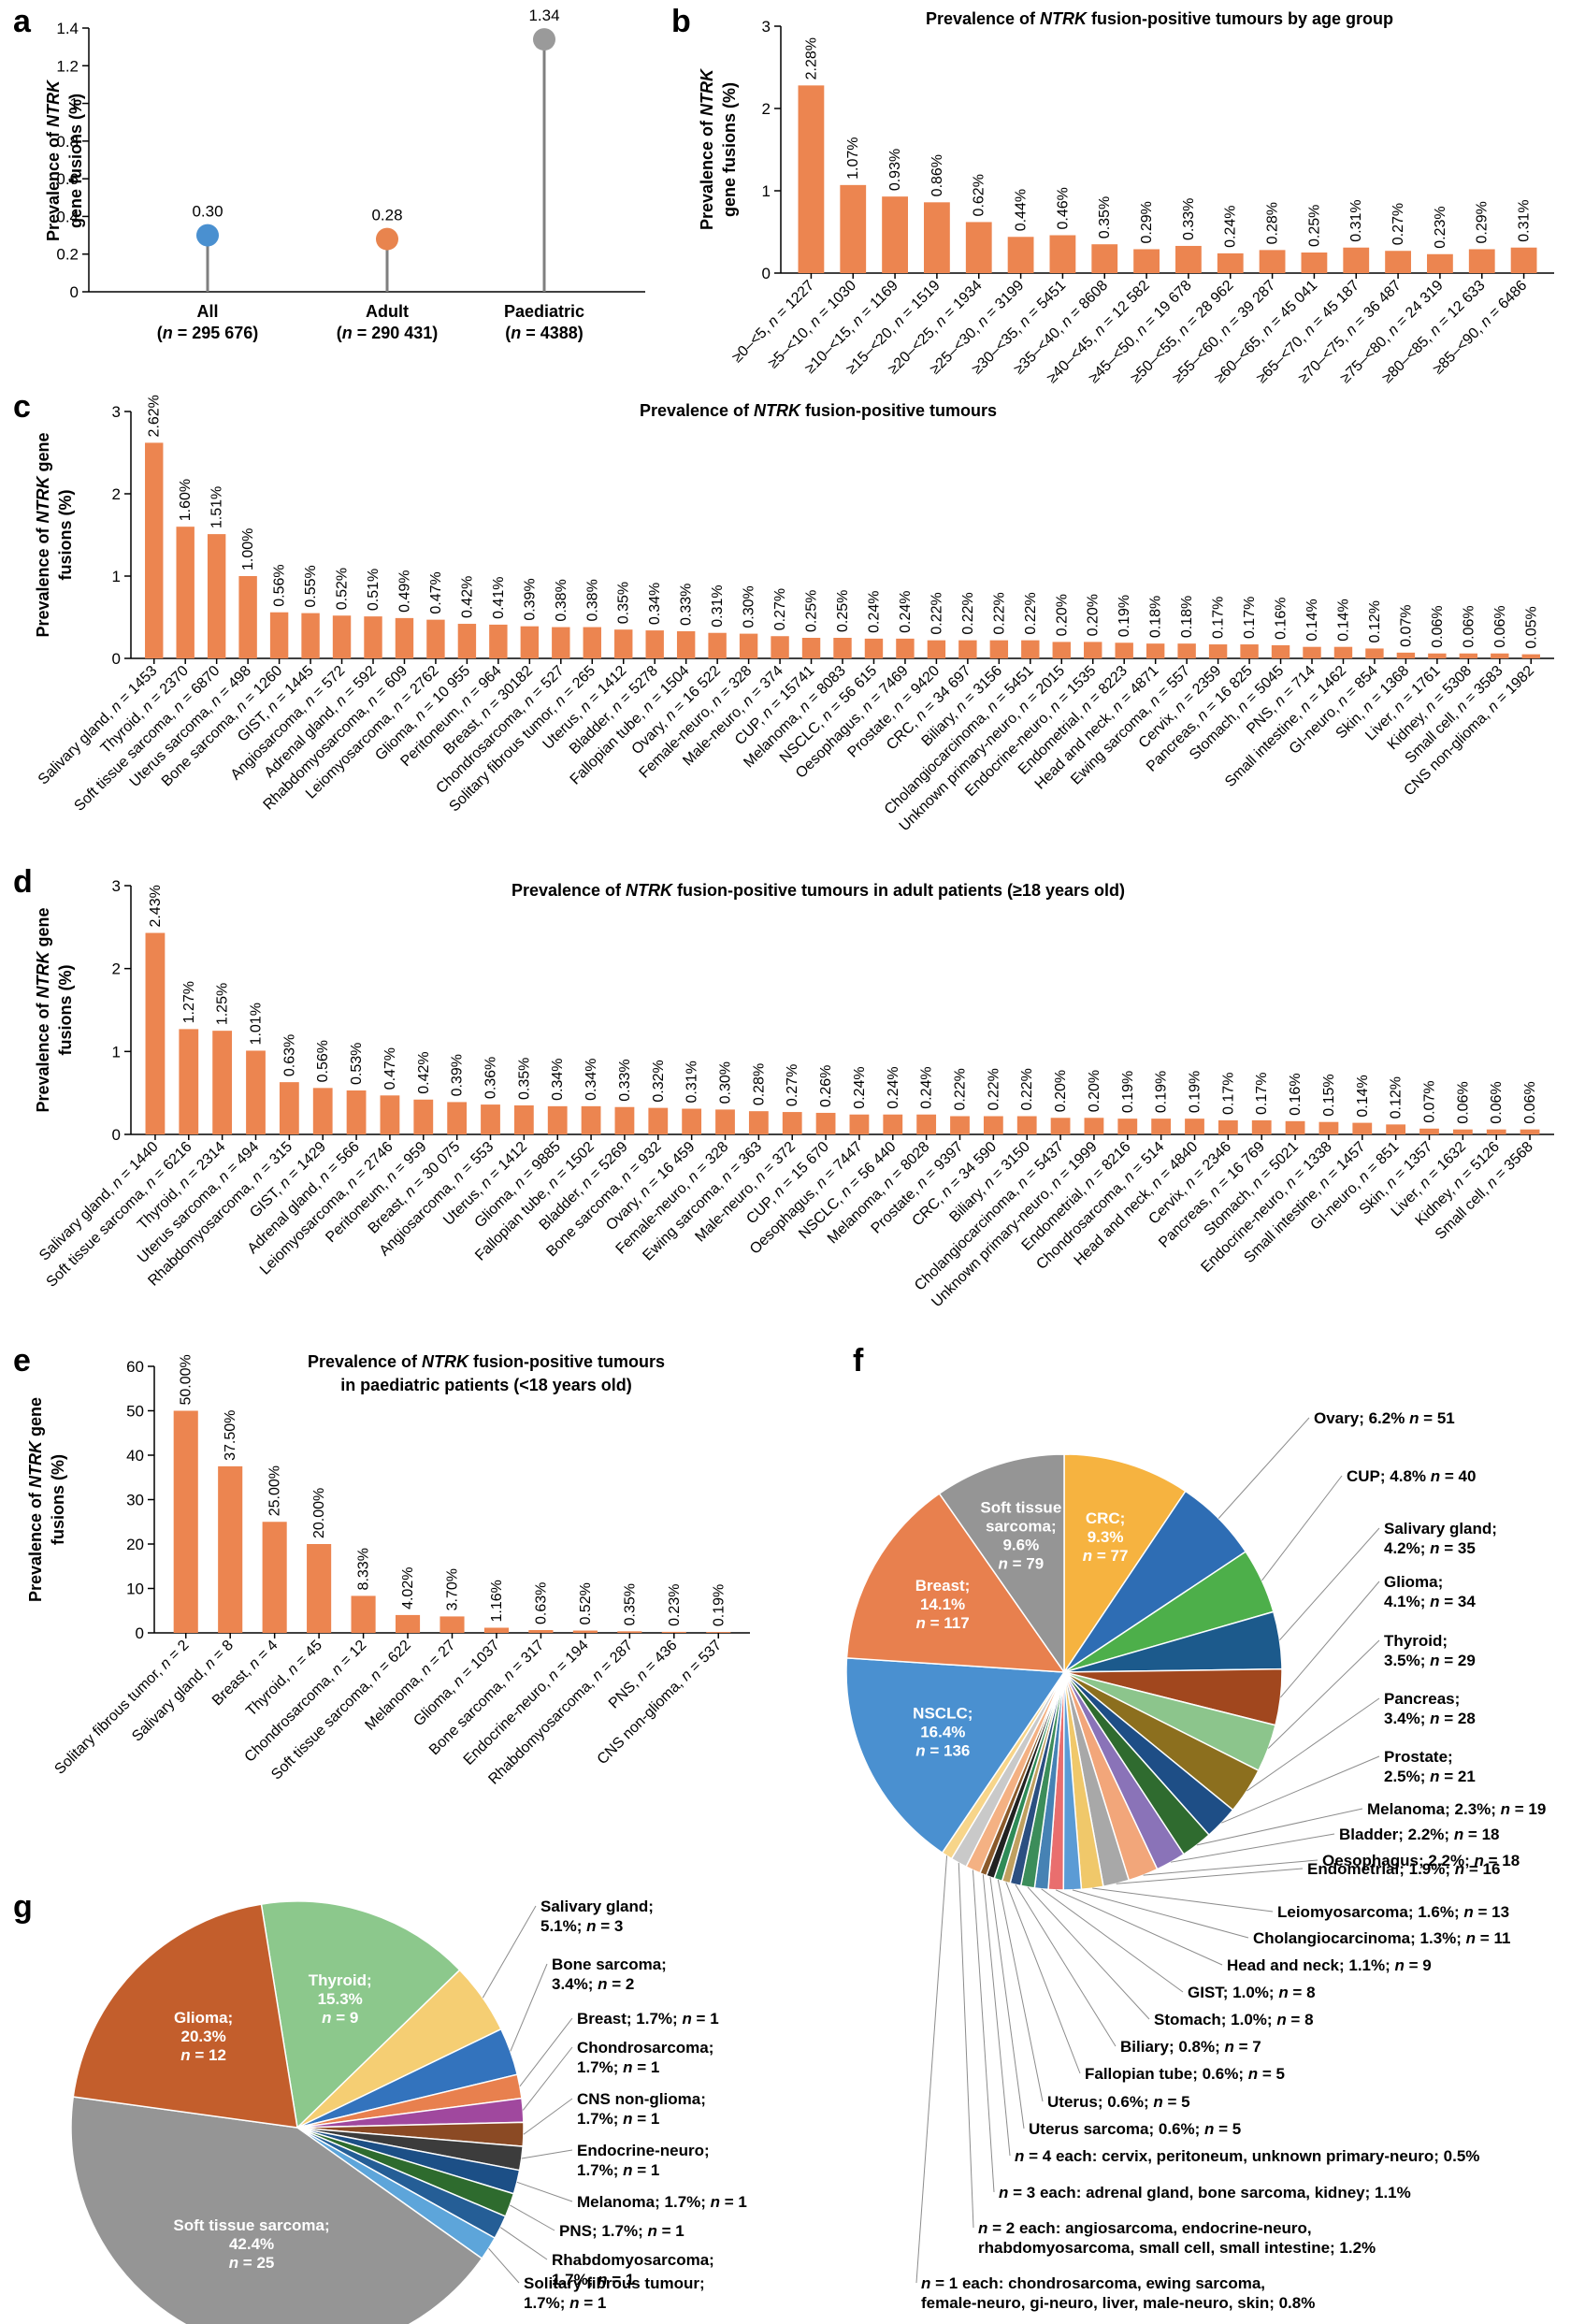 The width and height of the screenshot is (1585, 2324). What do you see at coordinates (364, 1569) in the screenshot?
I see `data-label: 8.33%` at bounding box center [364, 1569].